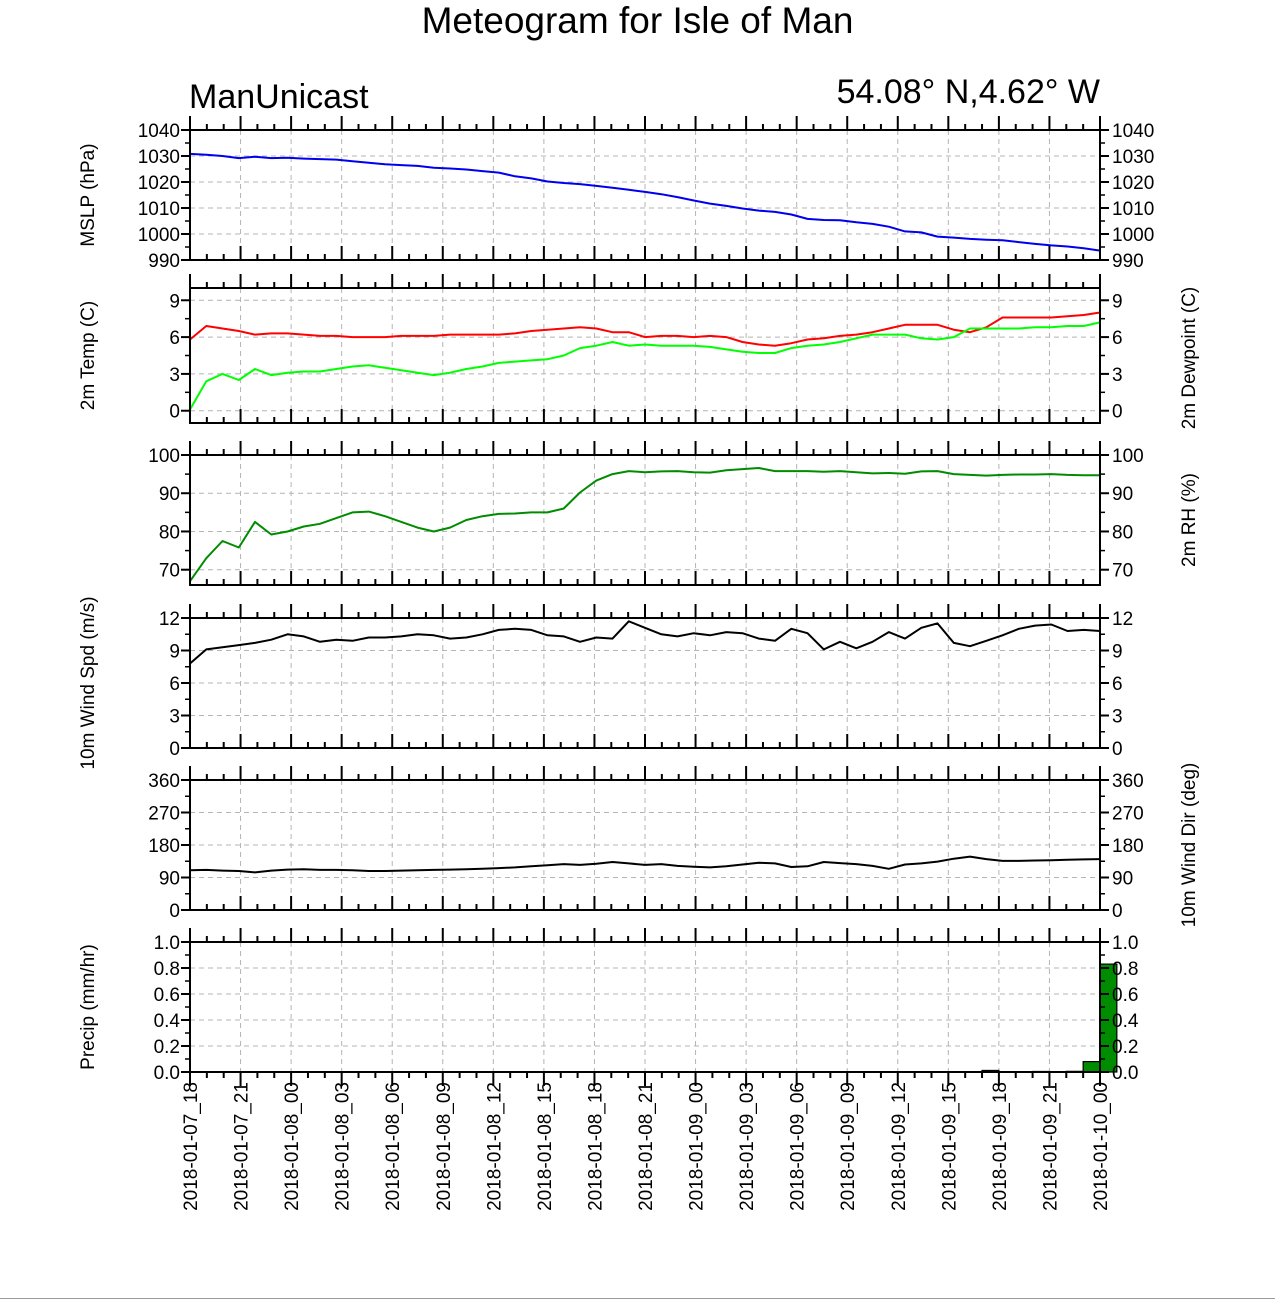 This screenshot has width=1275, height=1301. I want to click on y-tick-label-right: 100, so click(1128, 456).